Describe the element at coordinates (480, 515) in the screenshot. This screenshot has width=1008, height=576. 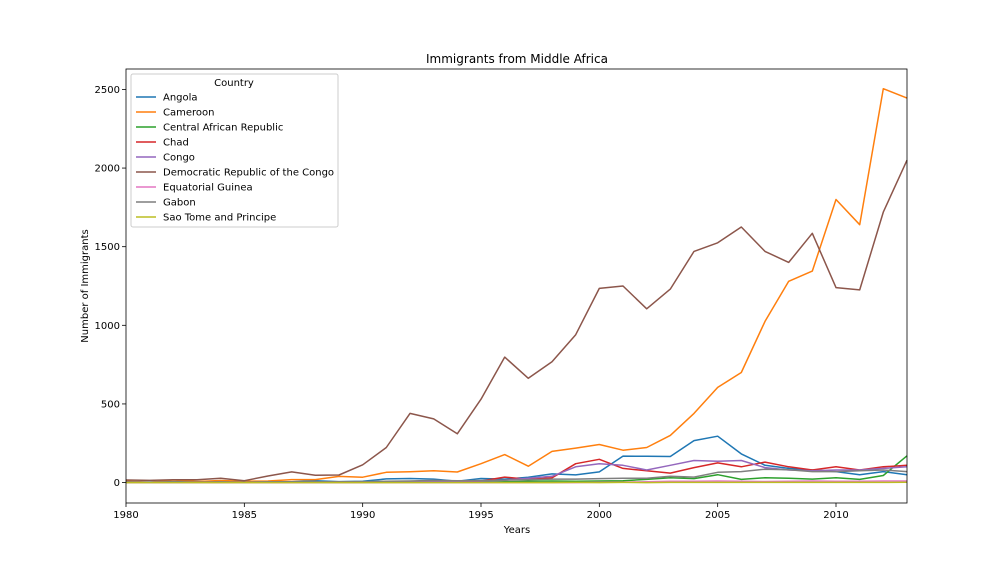
I see `x-tick-label-3: 1995` at that location.